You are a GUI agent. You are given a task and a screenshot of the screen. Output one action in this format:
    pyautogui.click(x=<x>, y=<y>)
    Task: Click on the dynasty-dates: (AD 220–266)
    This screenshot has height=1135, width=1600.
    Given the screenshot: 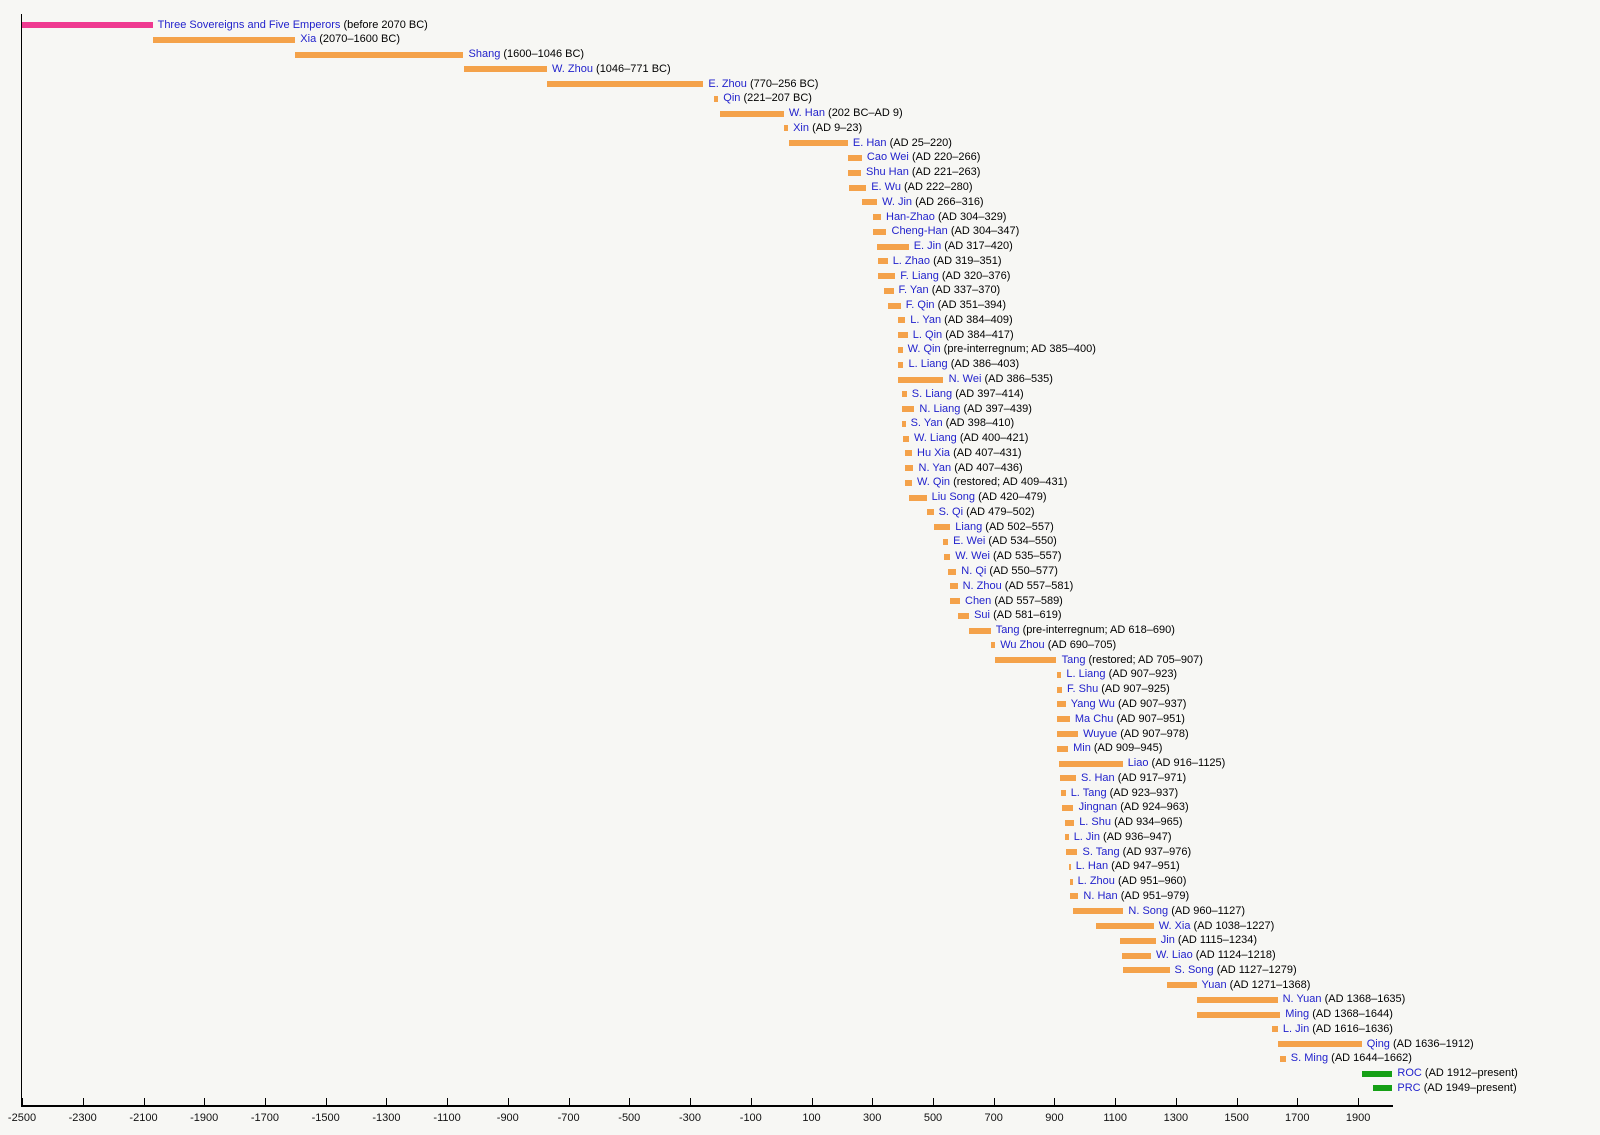 What is the action you would take?
    pyautogui.click(x=946, y=157)
    